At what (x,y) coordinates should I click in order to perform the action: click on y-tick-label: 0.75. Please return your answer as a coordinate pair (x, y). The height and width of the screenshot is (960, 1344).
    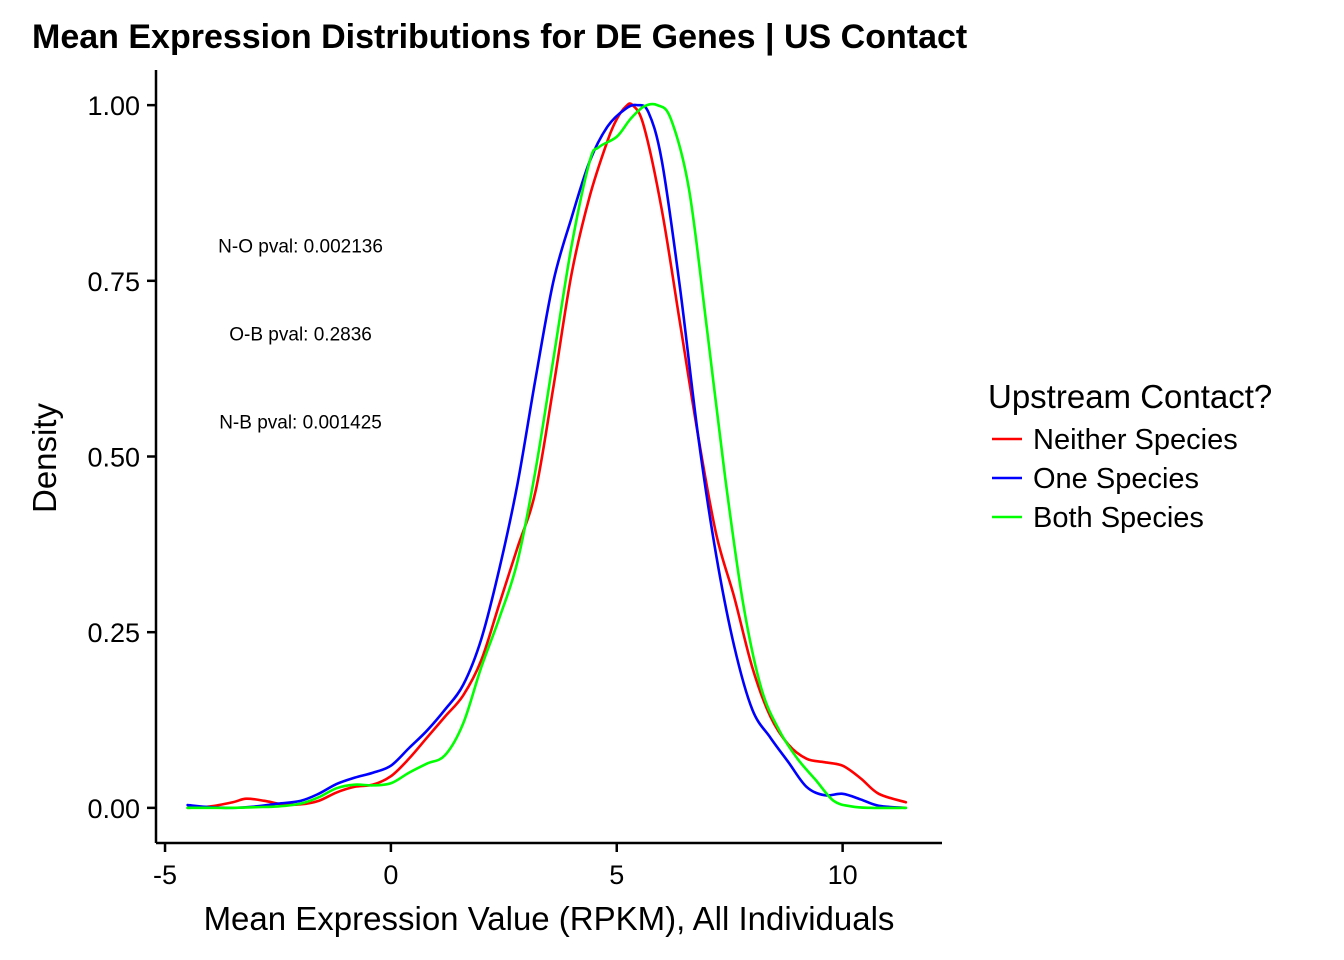
    Looking at the image, I should click on (113, 282).